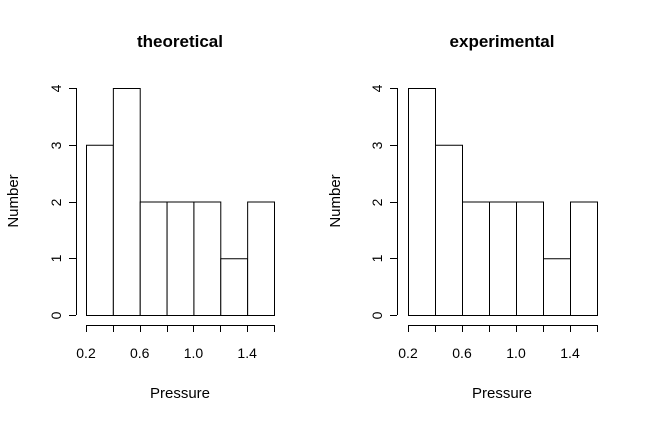 Image resolution: width=645 pixels, height=422 pixels. What do you see at coordinates (180, 41) in the screenshot?
I see `chart-title: theoretical` at bounding box center [180, 41].